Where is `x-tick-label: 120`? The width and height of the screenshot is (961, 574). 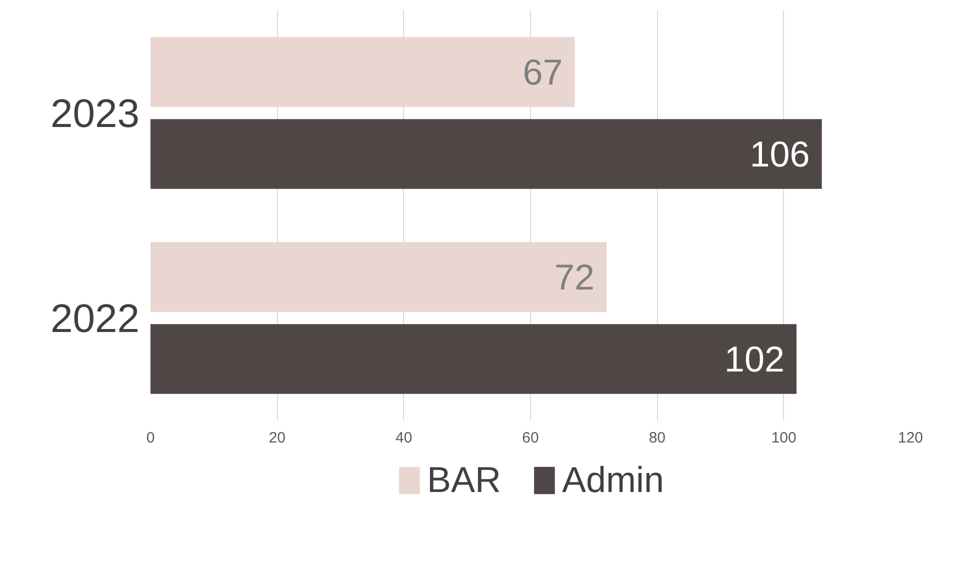
x-tick-label: 120 is located at coordinates (911, 438).